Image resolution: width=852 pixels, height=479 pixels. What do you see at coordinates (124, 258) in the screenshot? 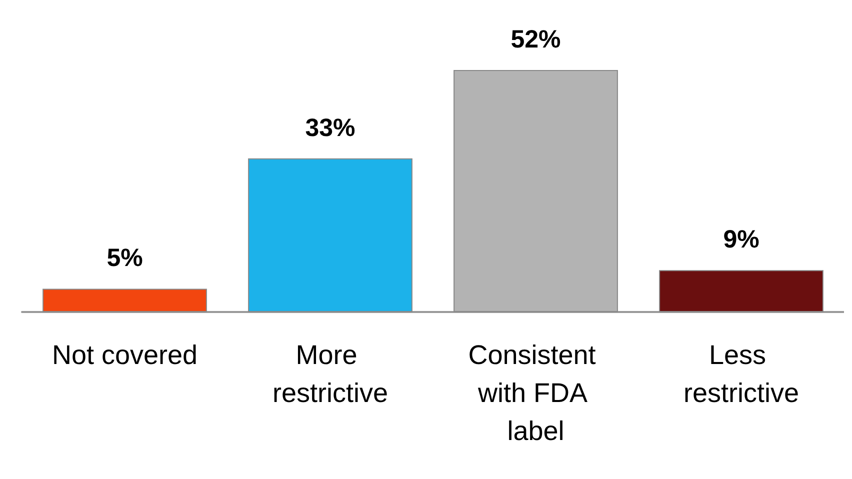
I see `data-label: 5%` at bounding box center [124, 258].